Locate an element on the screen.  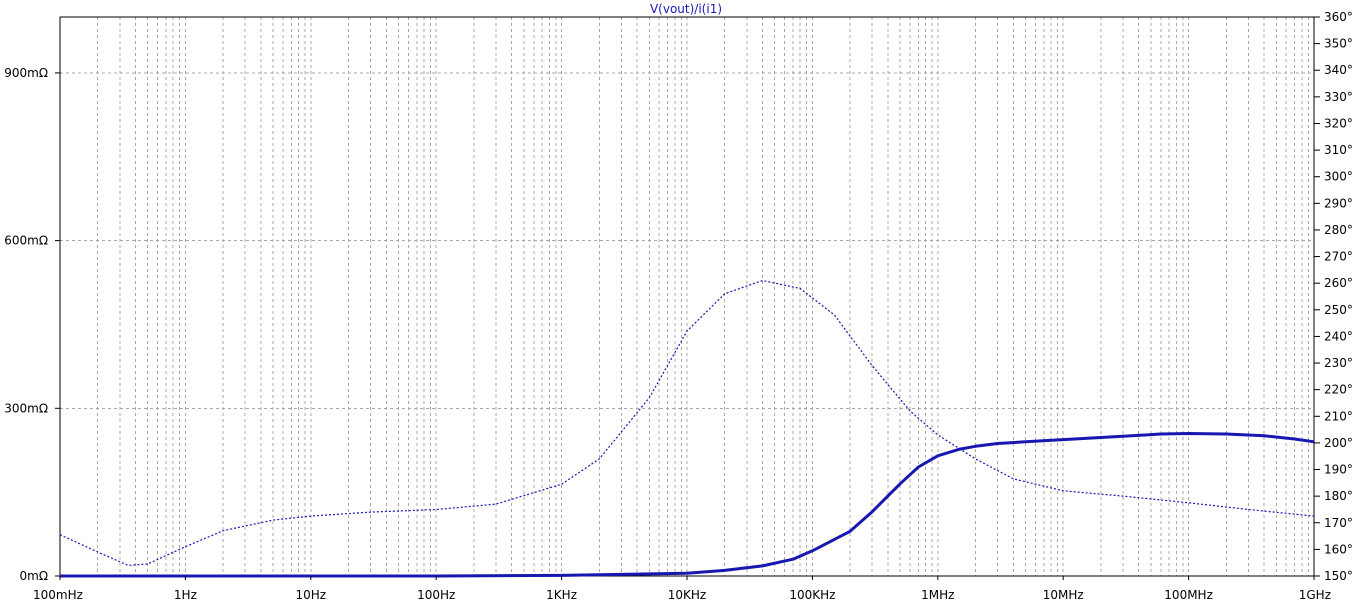
right-tick-label: 340° is located at coordinates (1338, 70).